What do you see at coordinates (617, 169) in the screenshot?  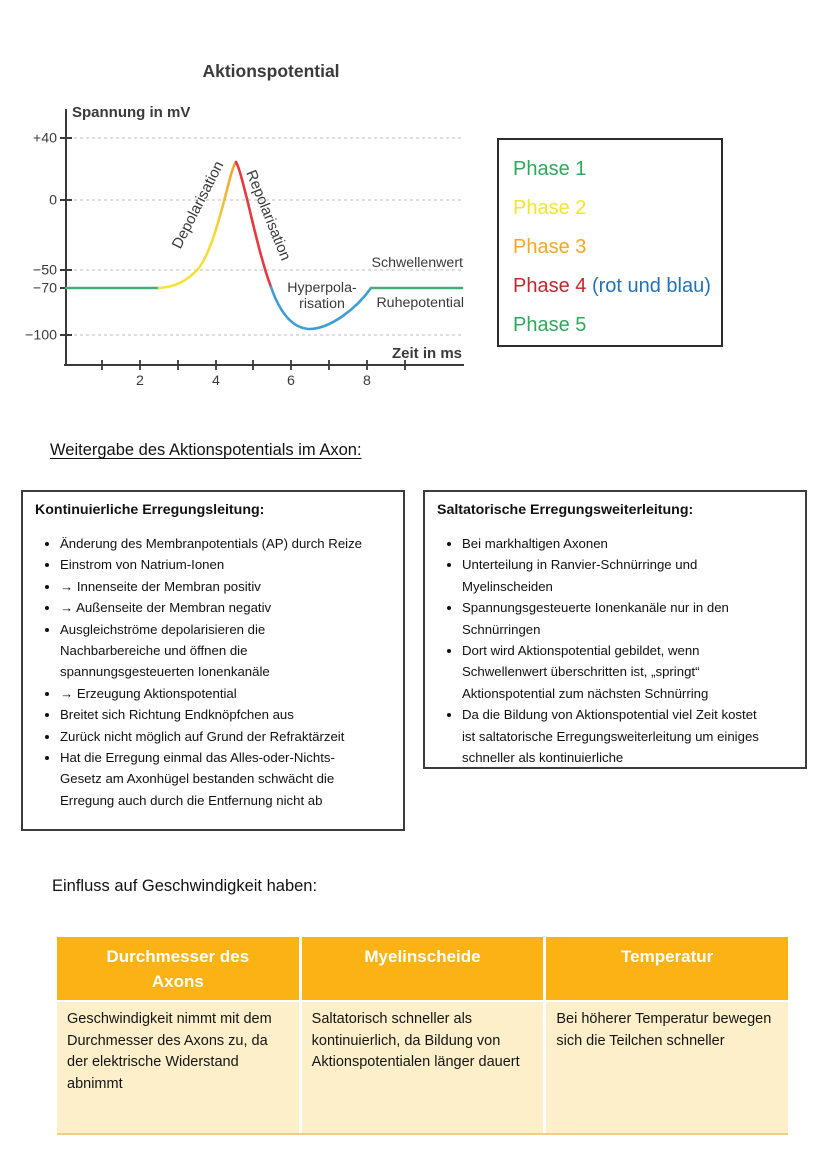 I see `legend-item: Phase 1` at bounding box center [617, 169].